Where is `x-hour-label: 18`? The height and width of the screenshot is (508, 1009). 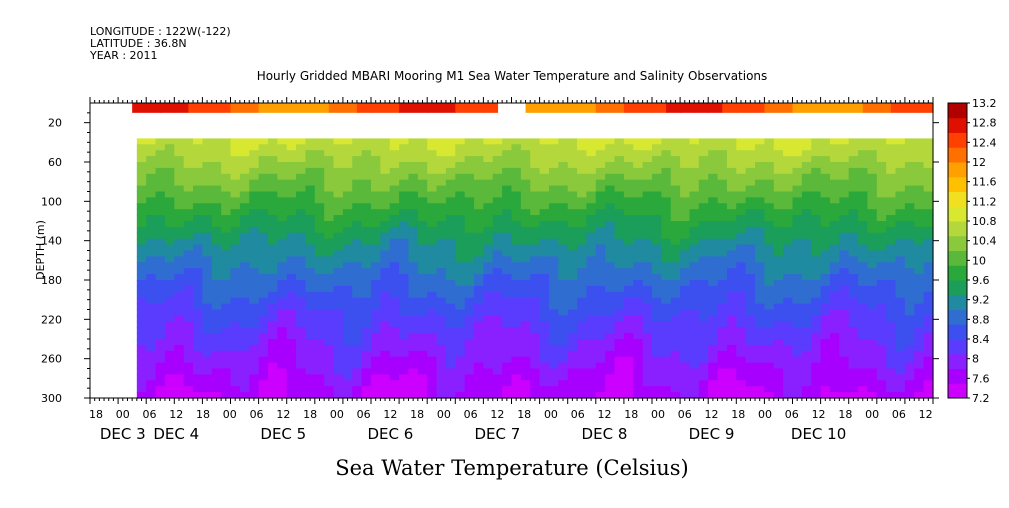
x-hour-label: 18 is located at coordinates (524, 414).